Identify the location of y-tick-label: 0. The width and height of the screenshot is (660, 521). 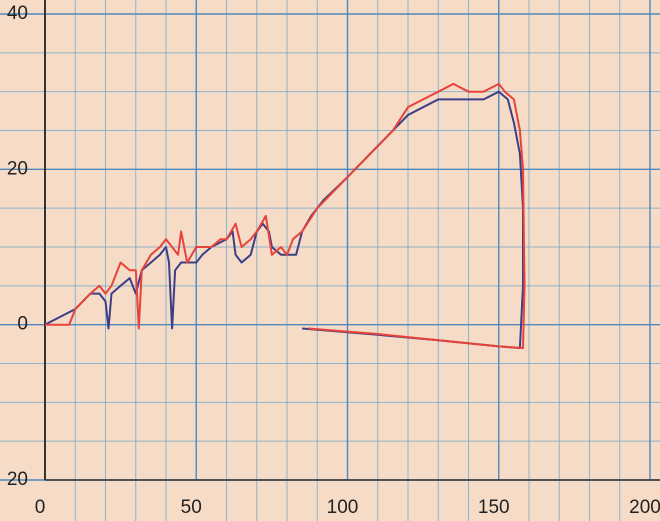
(22, 324).